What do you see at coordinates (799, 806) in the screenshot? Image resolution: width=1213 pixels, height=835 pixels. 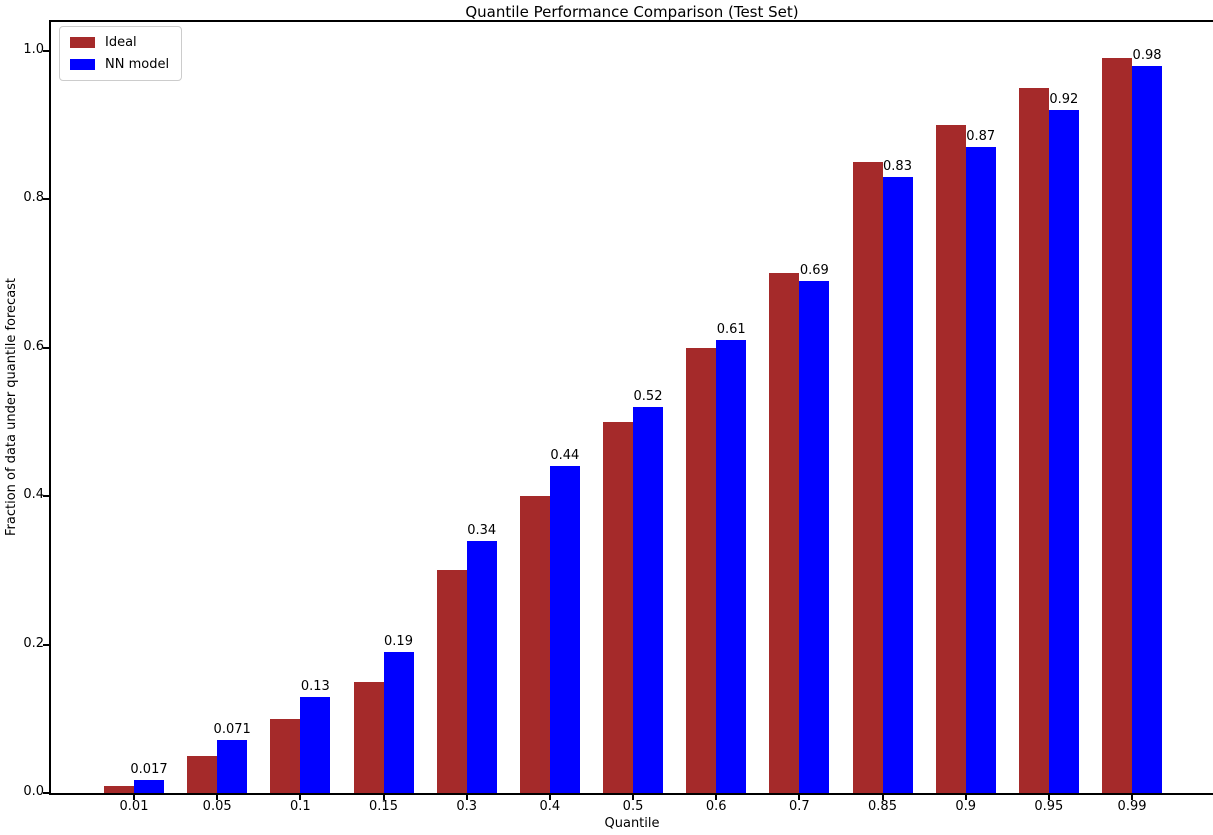 I see `x-tick-label: 0.7` at bounding box center [799, 806].